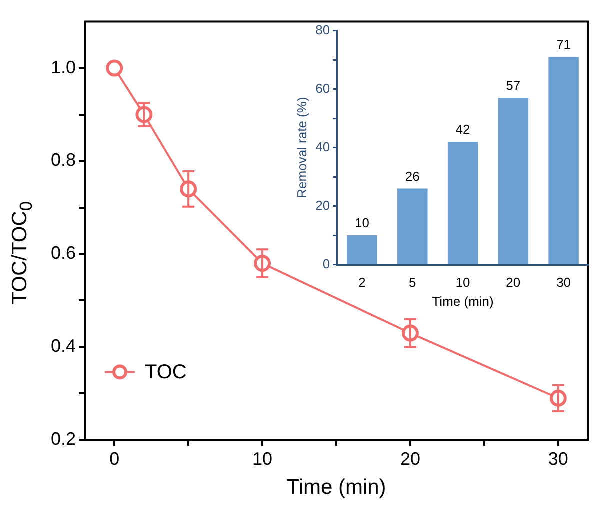 Image resolution: width=606 pixels, height=511 pixels. Describe the element at coordinates (412, 282) in the screenshot. I see `x-tick-label: 5` at that location.